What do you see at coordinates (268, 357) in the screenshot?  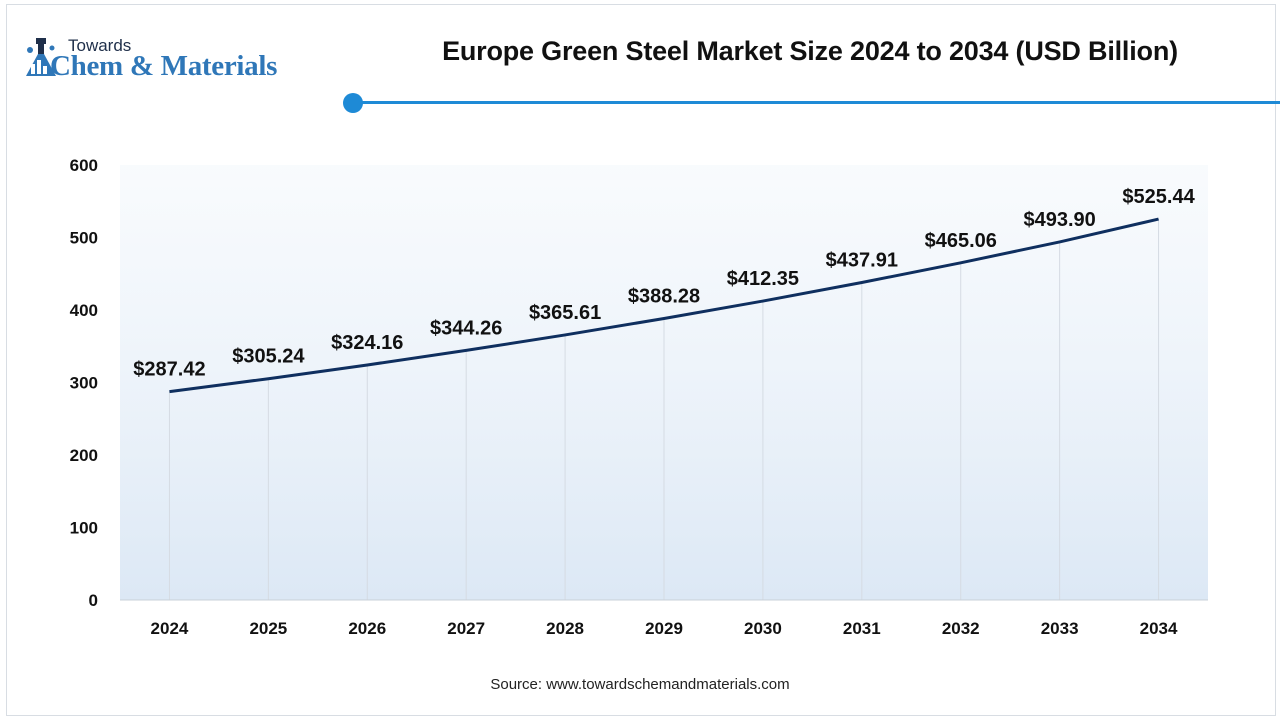 I see `data-label: $305.24` at bounding box center [268, 357].